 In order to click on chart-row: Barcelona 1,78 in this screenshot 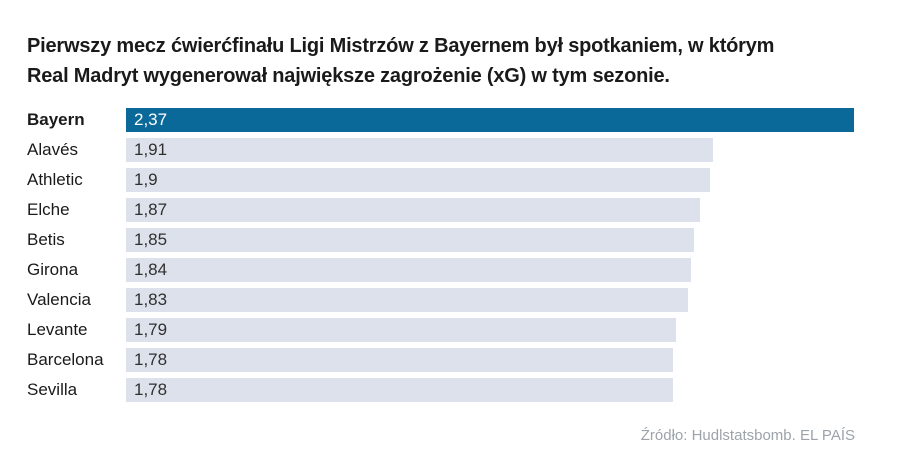, I will do `click(440, 360)`.